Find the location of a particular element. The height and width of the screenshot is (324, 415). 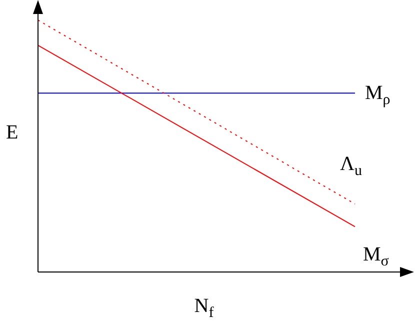

y-axis-title: E is located at coordinates (12, 133).